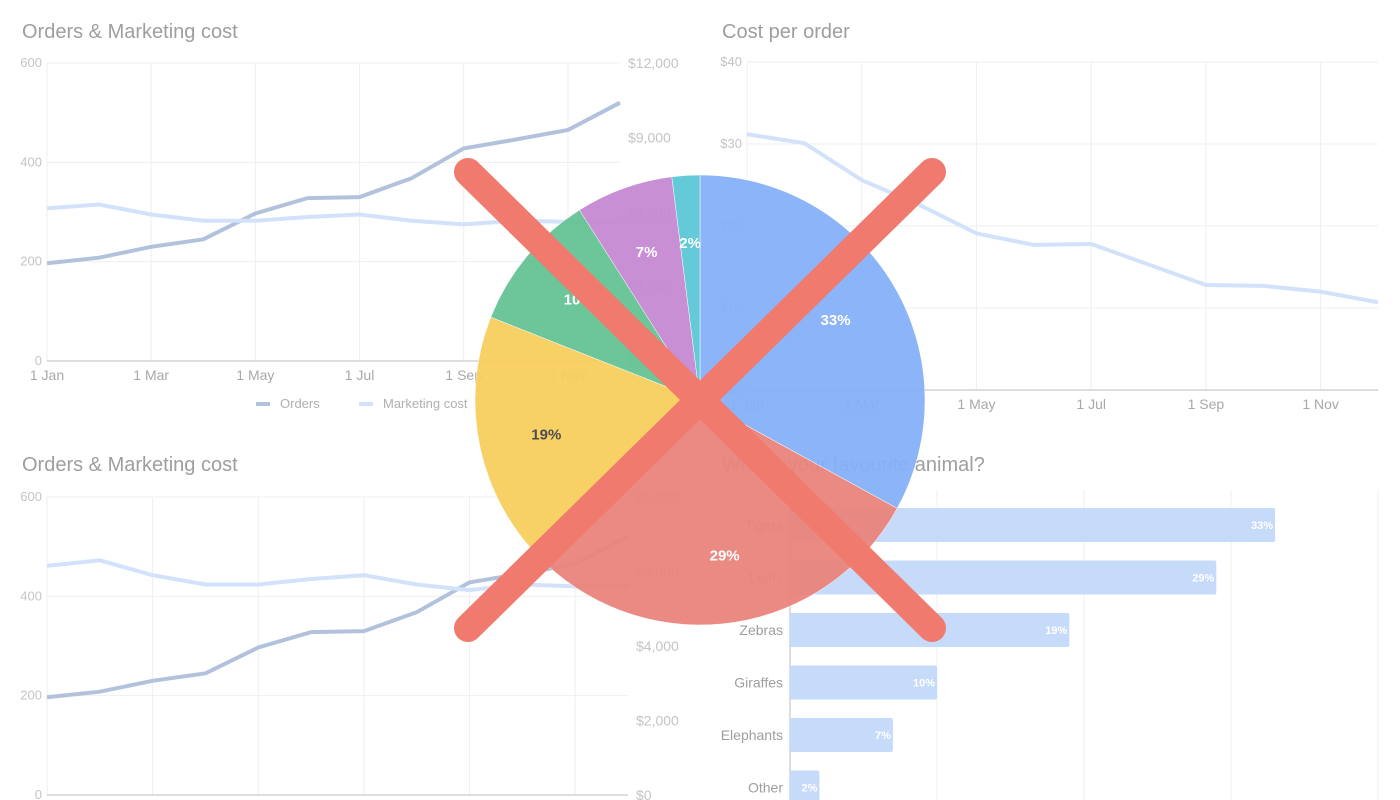  Describe the element at coordinates (653, 63) in the screenshot. I see `y-right-tick-label: $12,000` at that location.